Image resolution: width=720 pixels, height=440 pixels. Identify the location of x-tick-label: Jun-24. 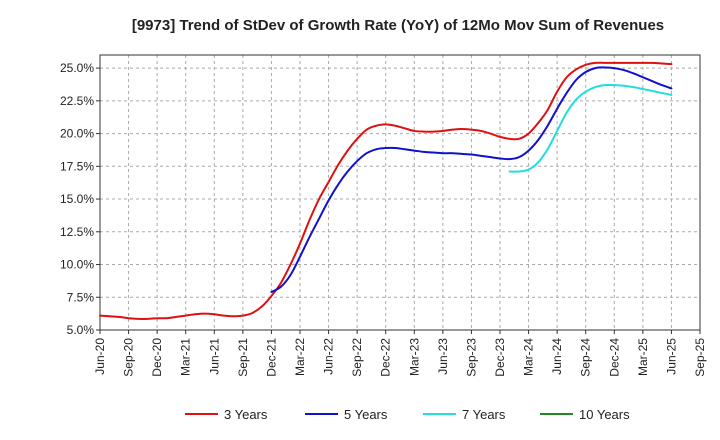
(557, 356).